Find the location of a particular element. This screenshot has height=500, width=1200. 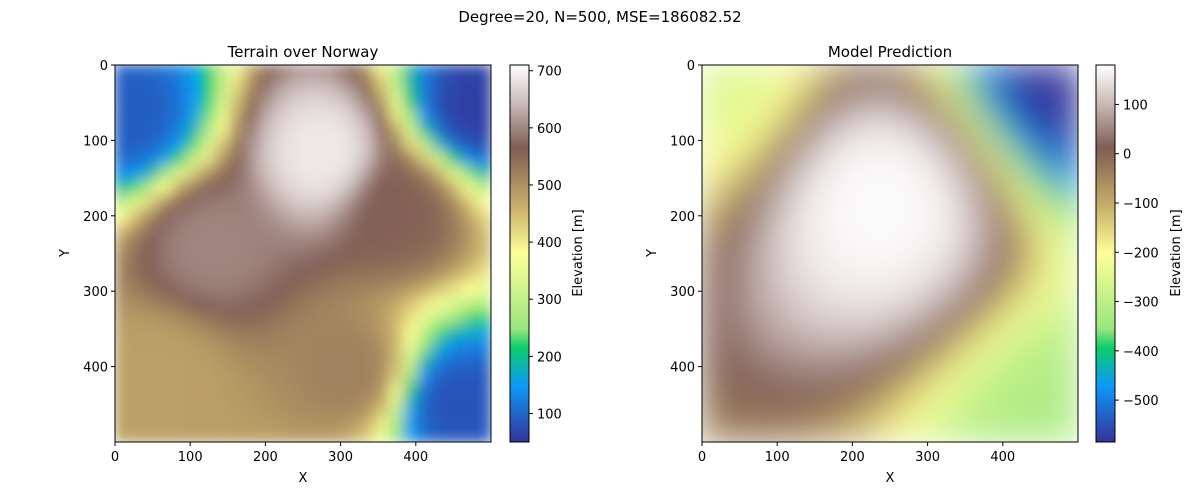

y-tick-label: 100 is located at coordinates (682, 141).